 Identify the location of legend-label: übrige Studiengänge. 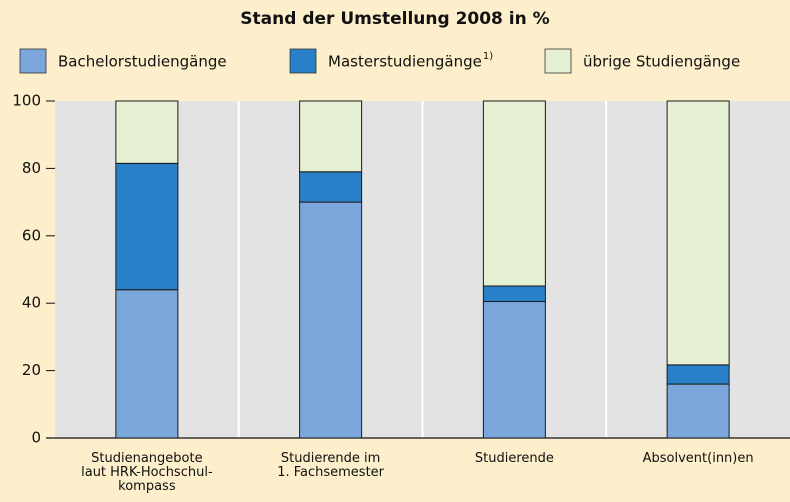
(661, 62).